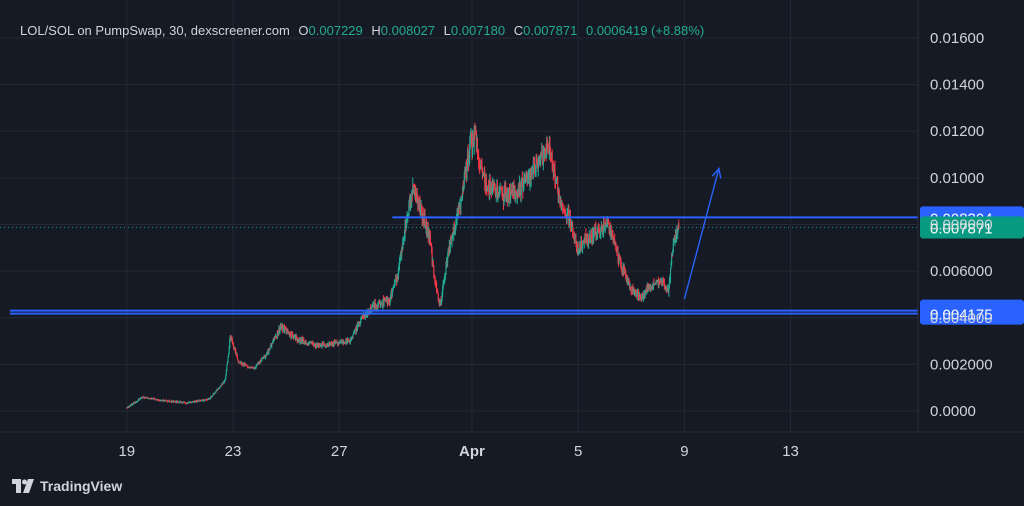 Image resolution: width=1024 pixels, height=506 pixels. What do you see at coordinates (339, 451) in the screenshot?
I see `x-tick-label: 27` at bounding box center [339, 451].